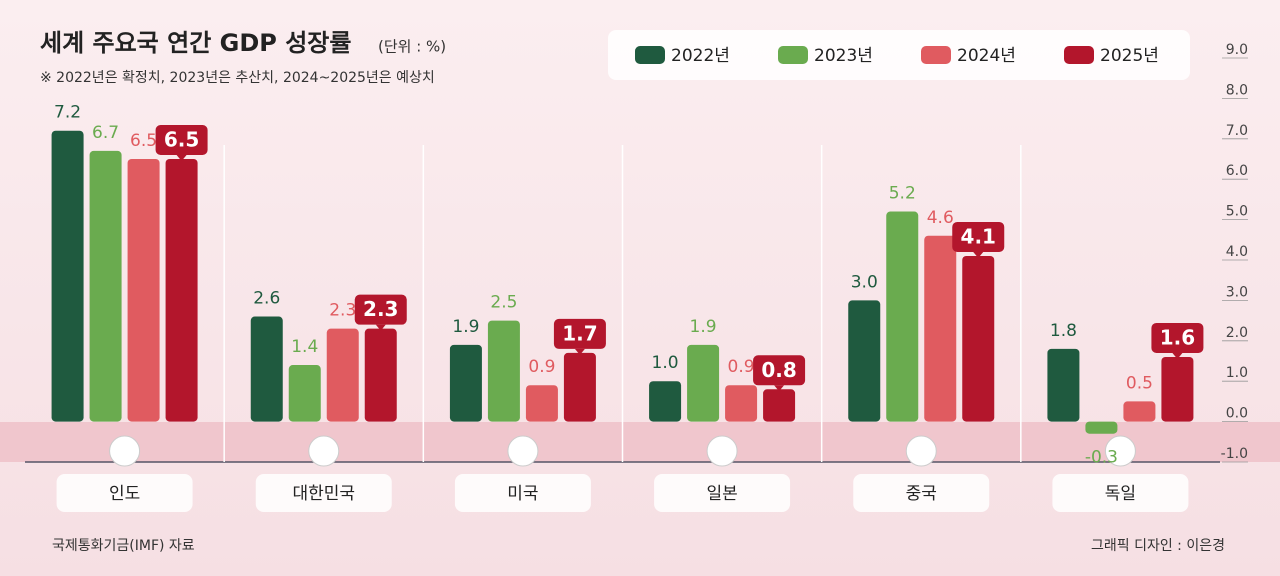 This screenshot has width=1280, height=576. I want to click on y-tick-label: 5.0, so click(1237, 212).